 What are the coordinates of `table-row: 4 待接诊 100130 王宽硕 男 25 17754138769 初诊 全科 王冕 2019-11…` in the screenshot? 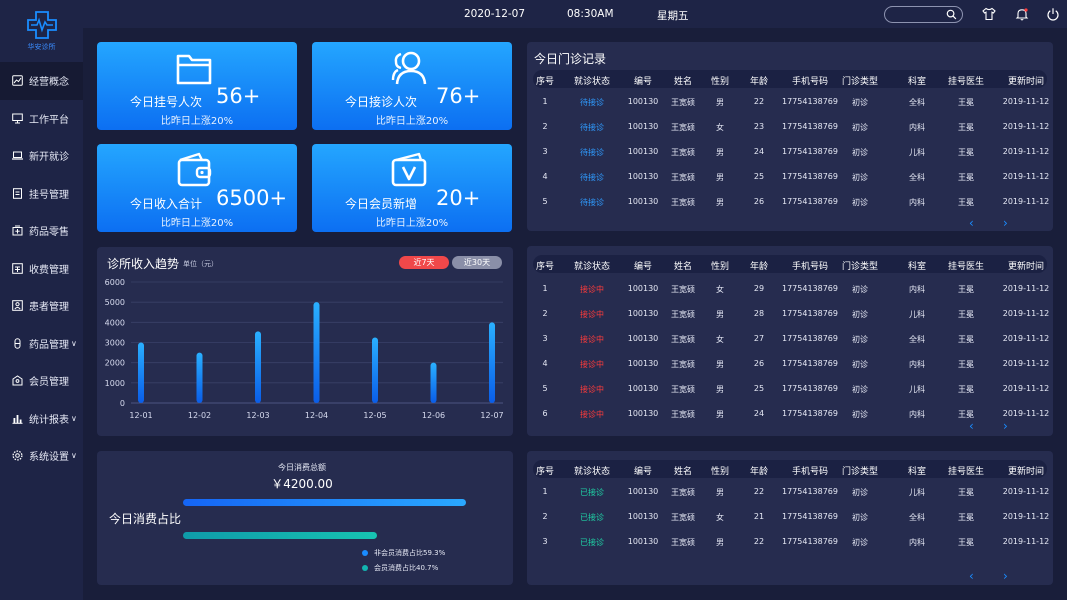 It's located at (791, 176).